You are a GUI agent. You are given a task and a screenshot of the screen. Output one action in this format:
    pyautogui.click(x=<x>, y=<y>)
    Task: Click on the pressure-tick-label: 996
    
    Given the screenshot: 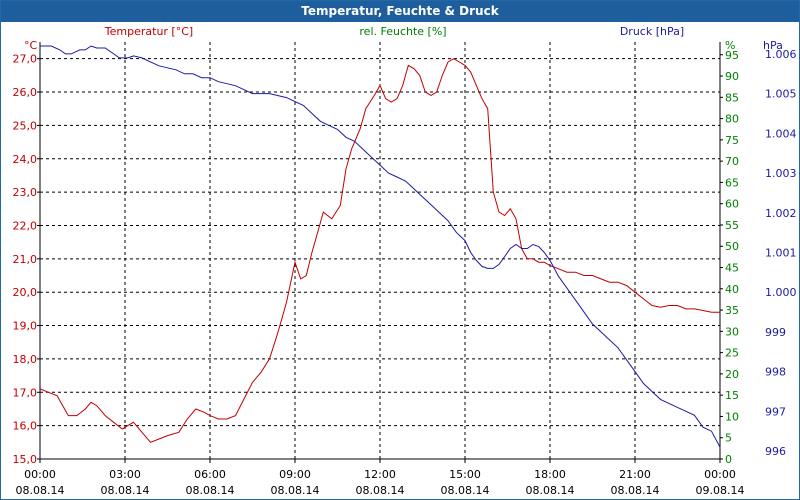 What is the action you would take?
    pyautogui.click(x=775, y=451)
    